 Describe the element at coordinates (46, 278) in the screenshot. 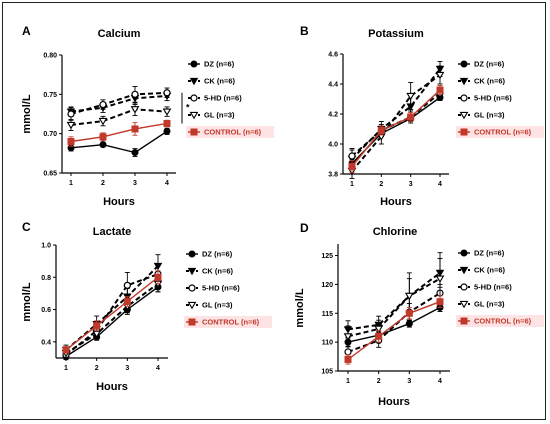

I see `y-tick-label: 0.8` at that location.